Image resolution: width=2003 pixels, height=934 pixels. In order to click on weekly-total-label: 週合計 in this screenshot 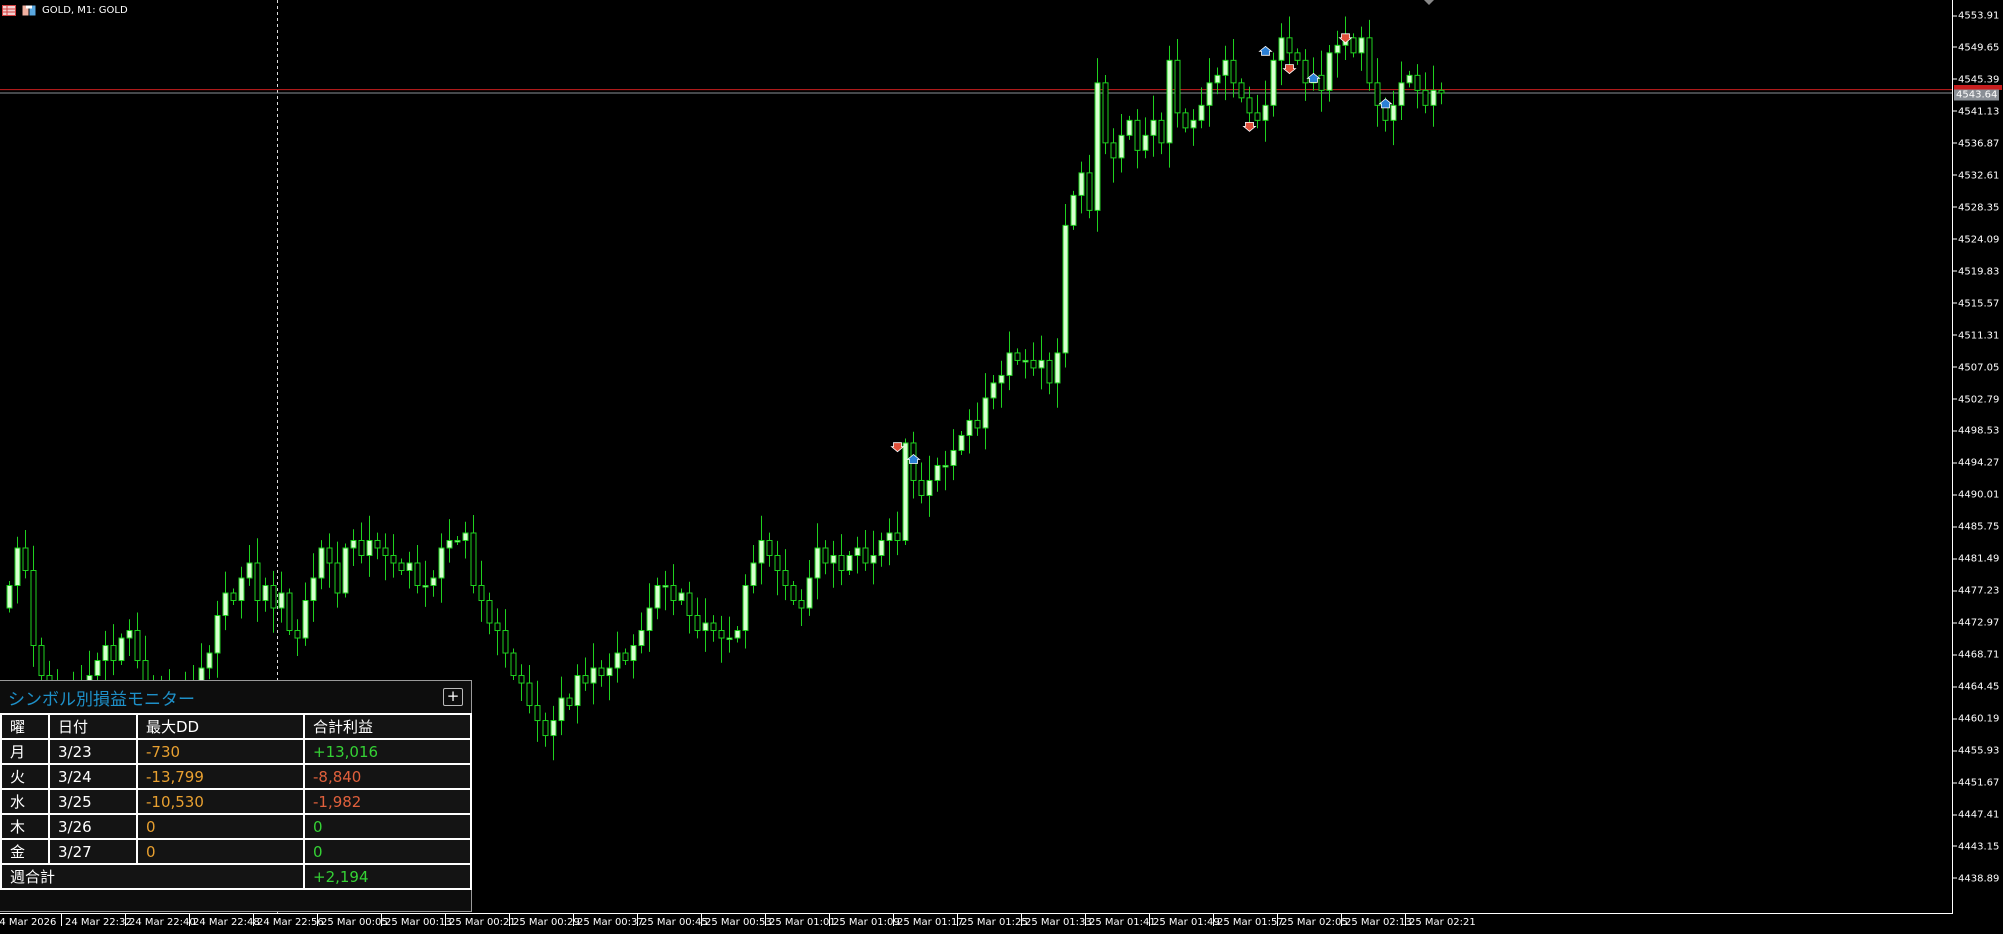, I will do `click(152, 876)`.